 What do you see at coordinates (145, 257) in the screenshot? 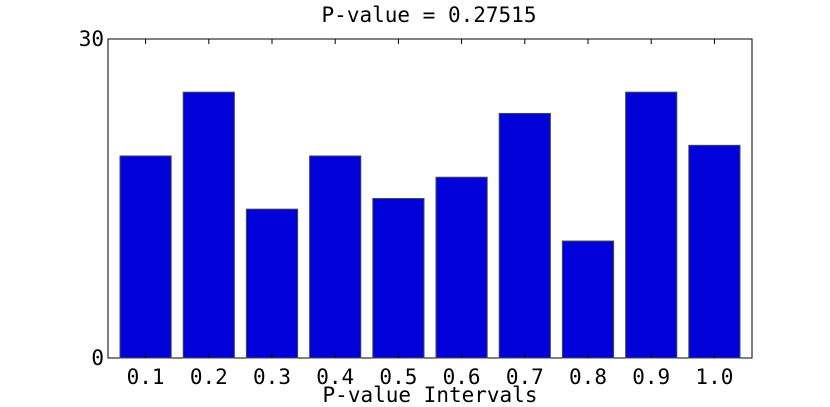
I see `bar-0.1` at bounding box center [145, 257].